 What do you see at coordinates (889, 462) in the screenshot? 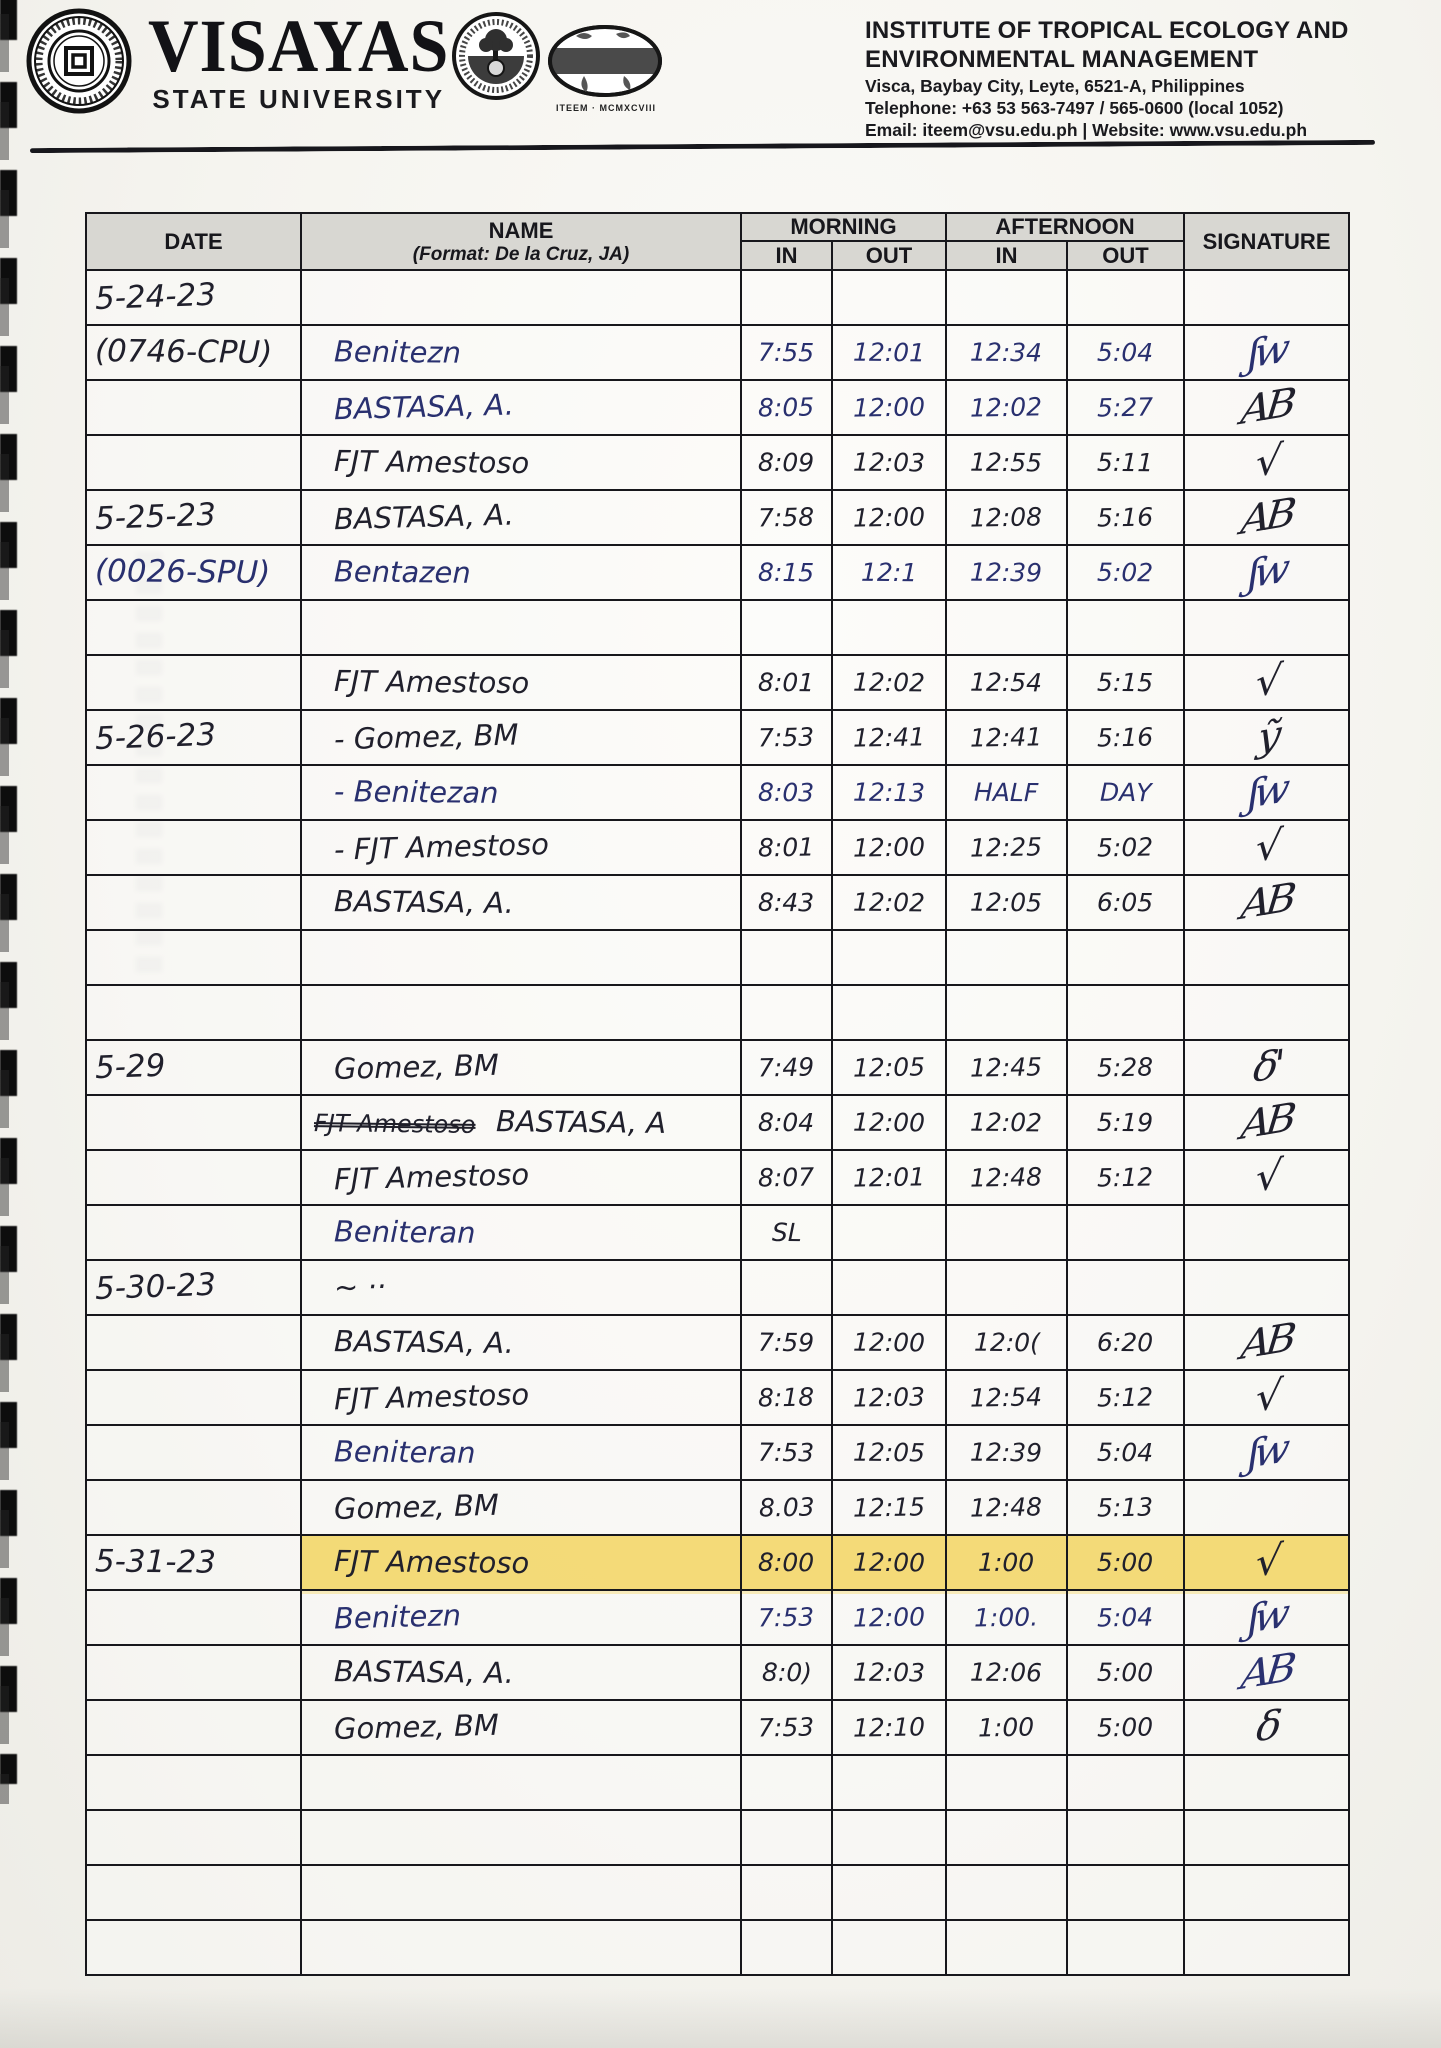
I see `morning-out-cell: 12:03` at bounding box center [889, 462].